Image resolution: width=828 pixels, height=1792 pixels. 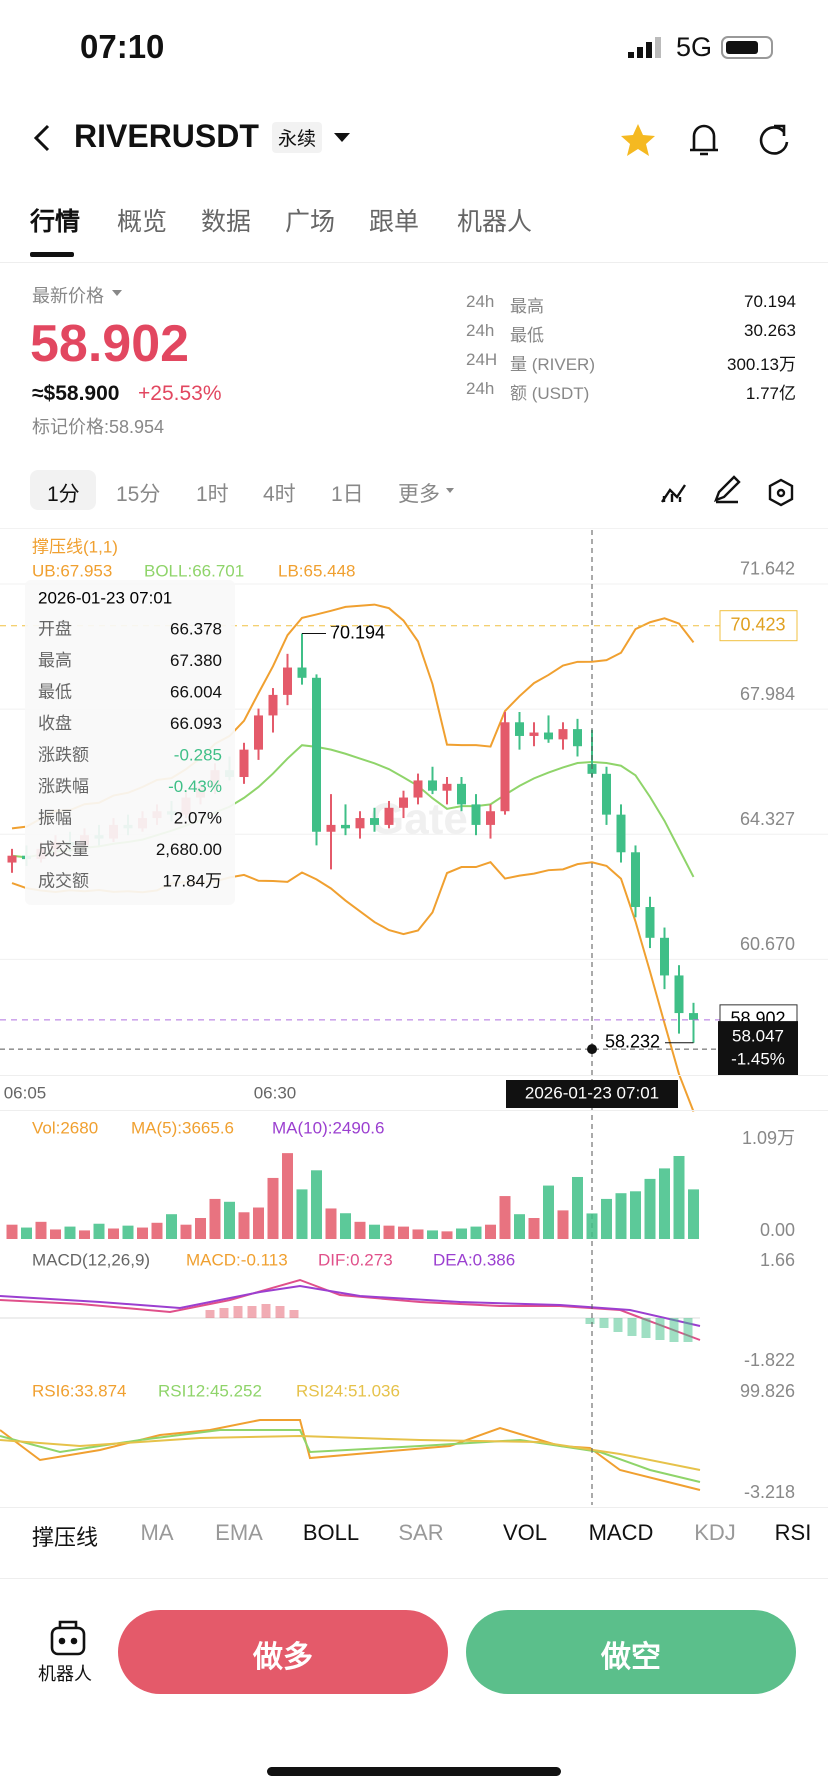 What do you see at coordinates (226, 222) in the screenshot?
I see `tab: 数据` at bounding box center [226, 222].